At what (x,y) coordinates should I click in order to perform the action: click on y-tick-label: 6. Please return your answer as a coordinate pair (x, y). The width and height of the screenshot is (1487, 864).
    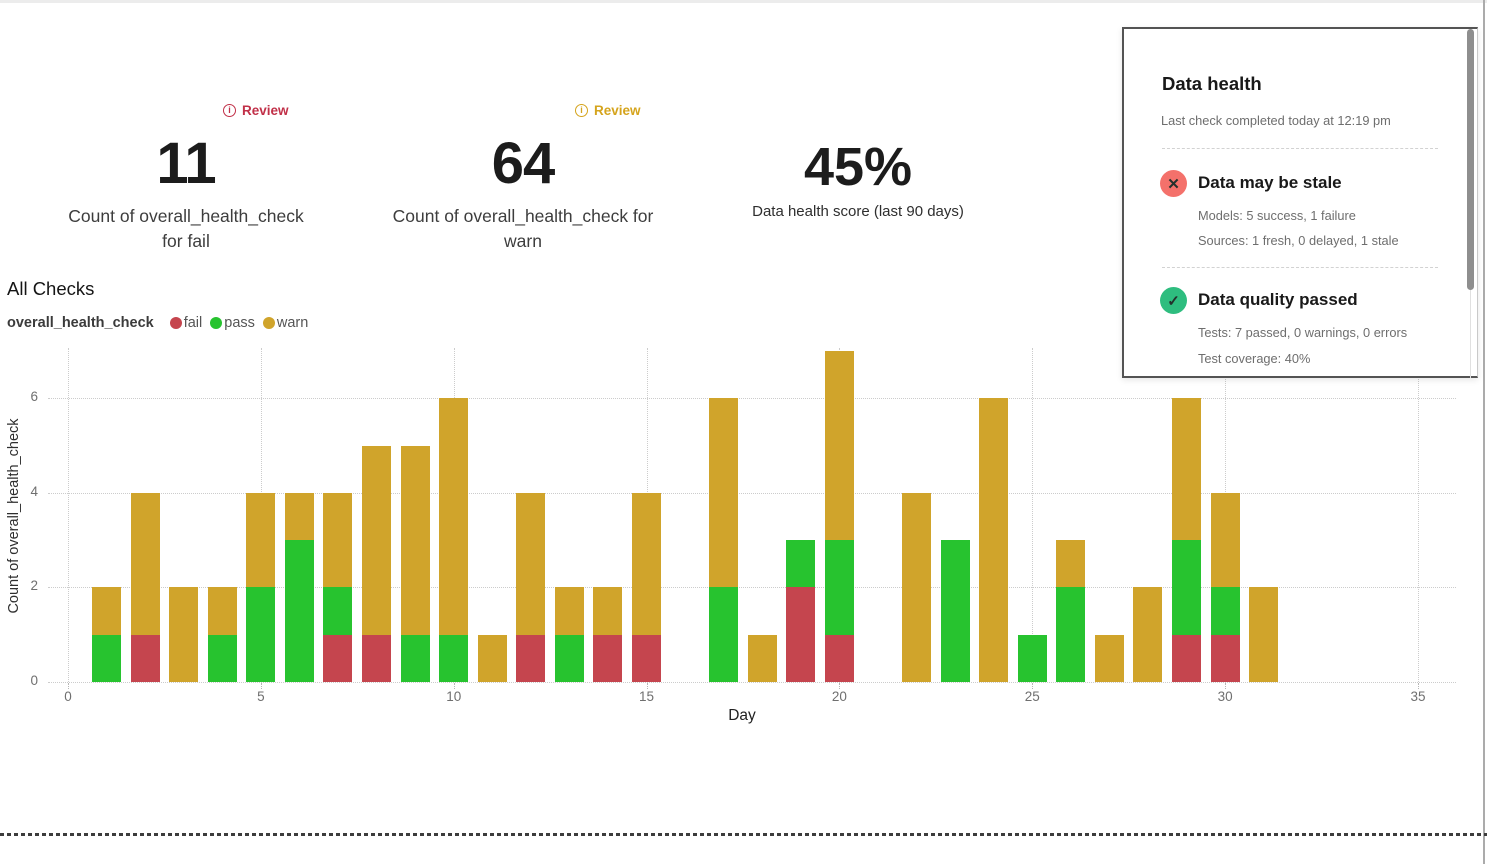
    Looking at the image, I should click on (34, 397).